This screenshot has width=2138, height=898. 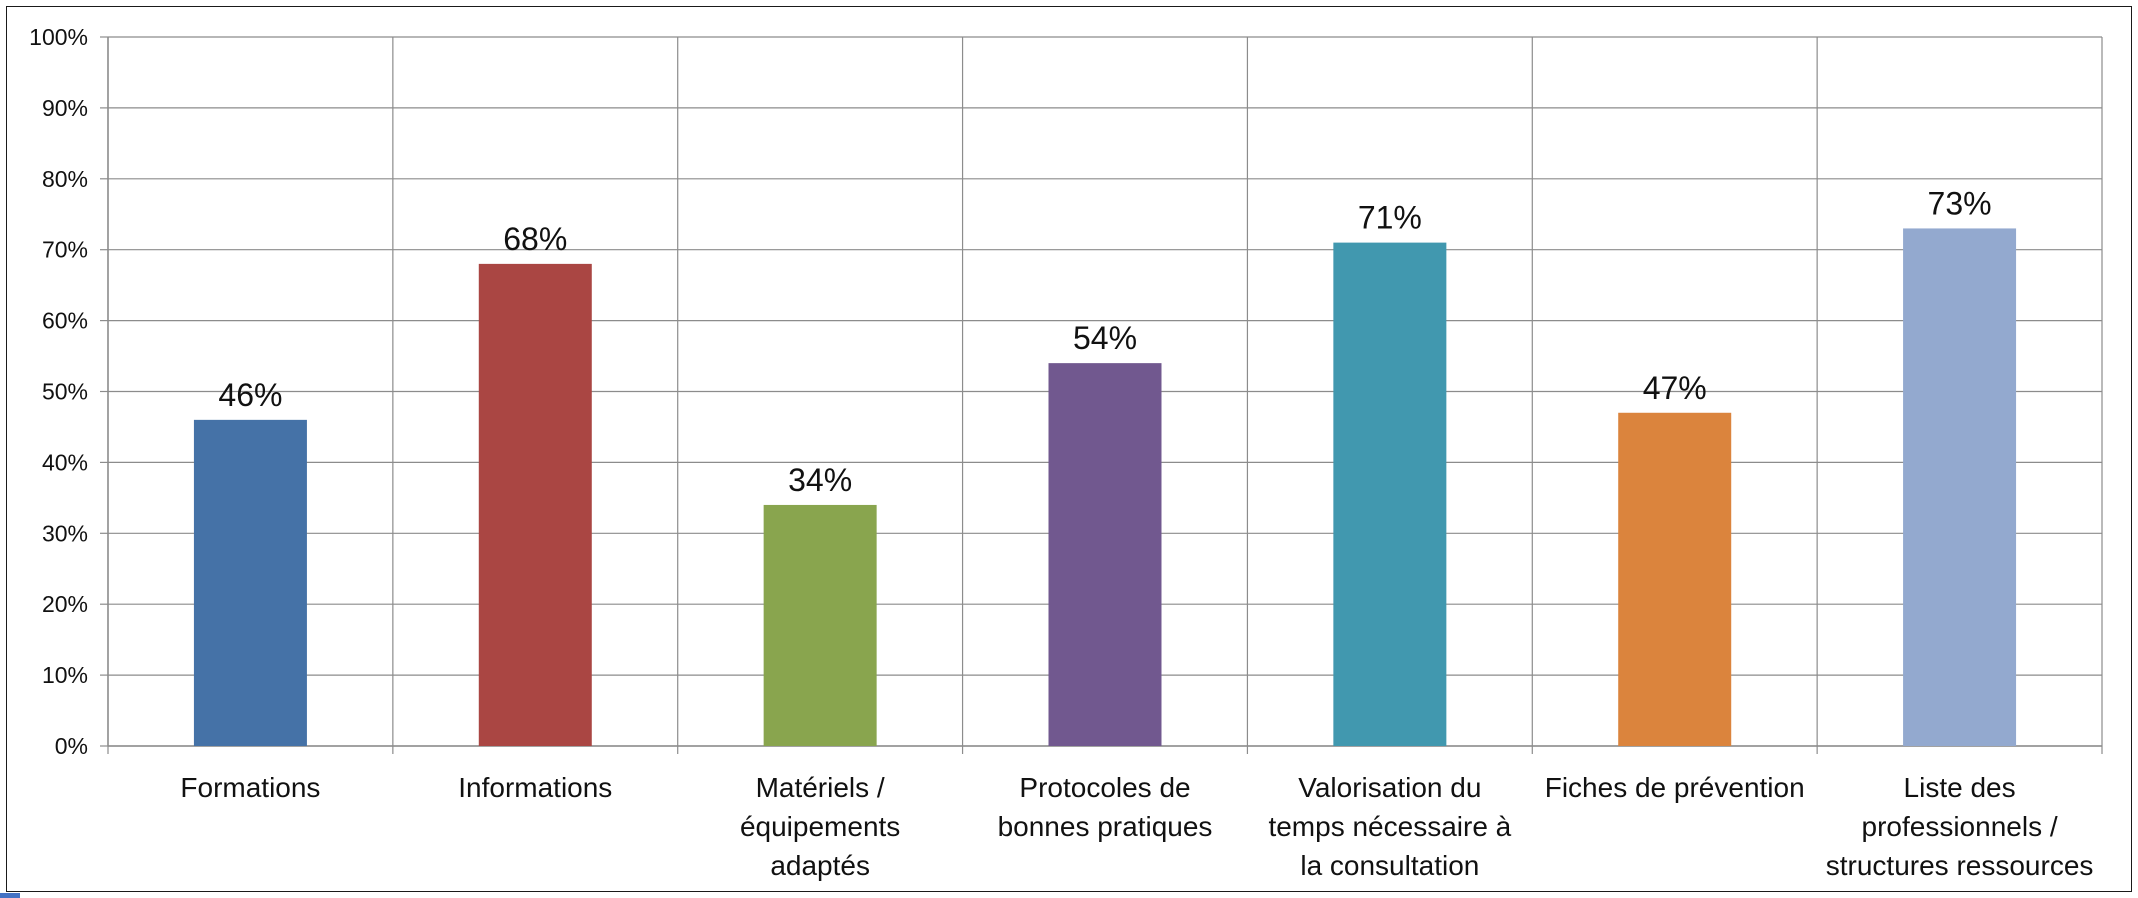 I want to click on ytick-label: 0%, so click(x=71, y=746).